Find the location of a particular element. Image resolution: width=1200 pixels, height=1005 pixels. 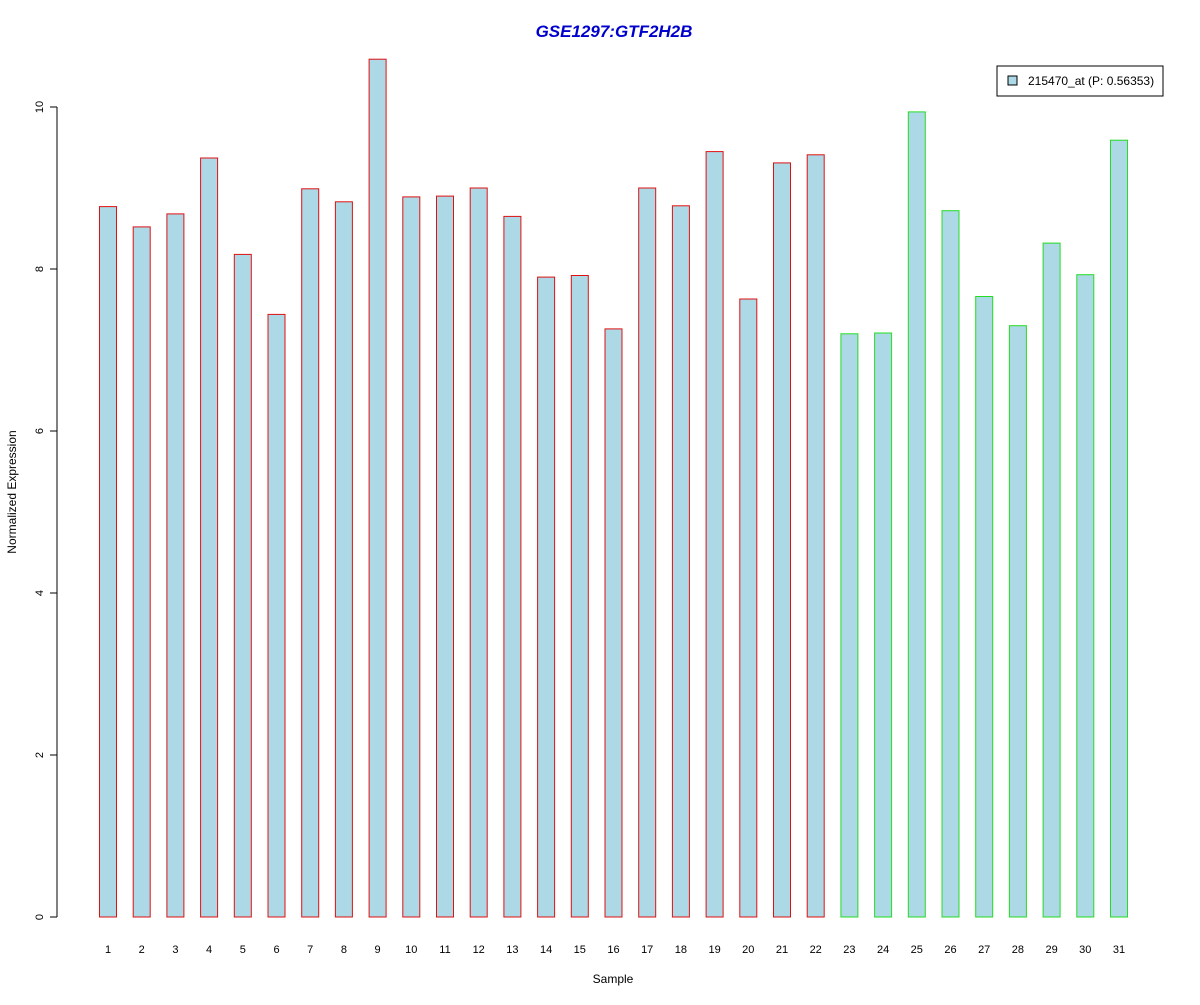

x-tick-label: 14 is located at coordinates (546, 950).